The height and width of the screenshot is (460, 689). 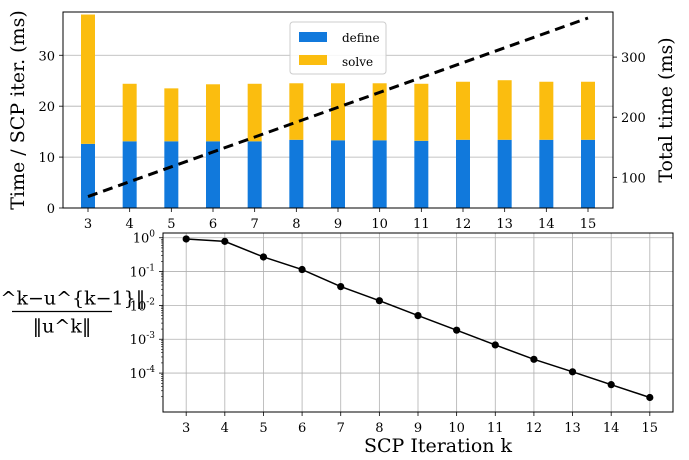 I want to click on top-y-tick-label: 20, so click(x=46, y=107).